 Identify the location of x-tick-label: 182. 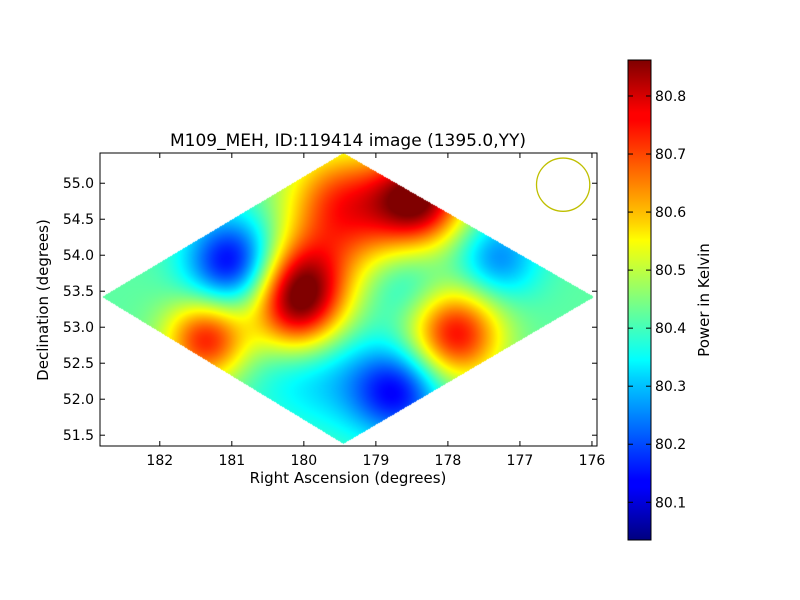
(159, 461).